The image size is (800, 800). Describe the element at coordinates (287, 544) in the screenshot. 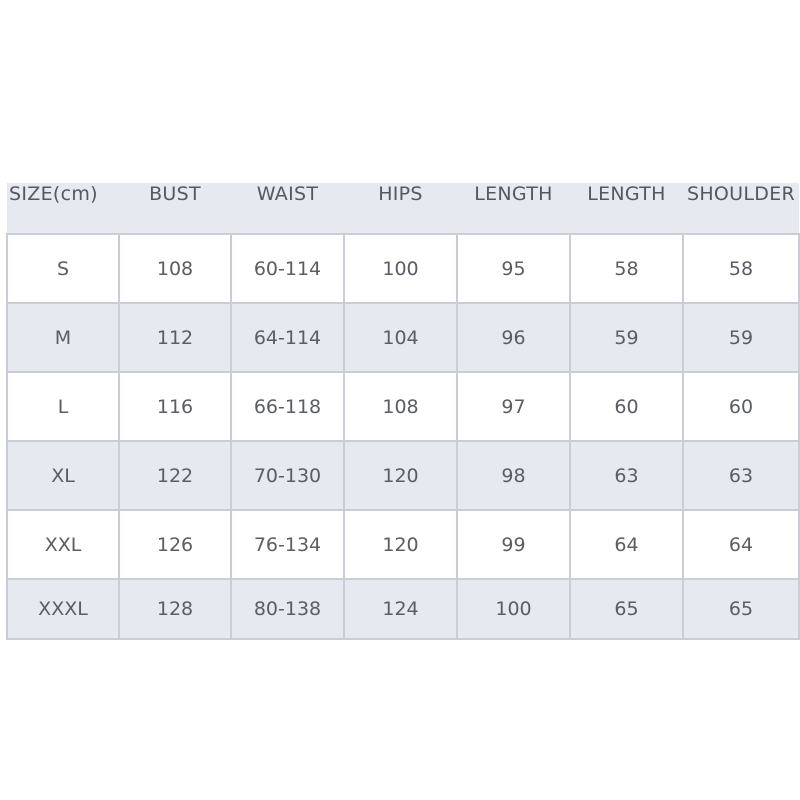

I see `table-cell: 76-134` at that location.